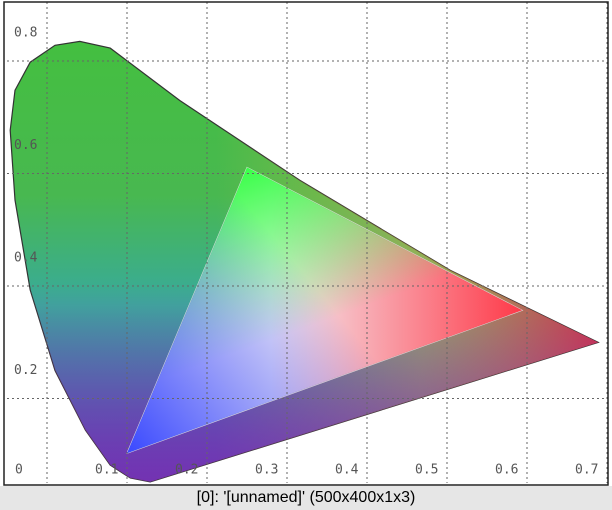 The width and height of the screenshot is (612, 510). I want to click on caption-bar, so click(306, 498).